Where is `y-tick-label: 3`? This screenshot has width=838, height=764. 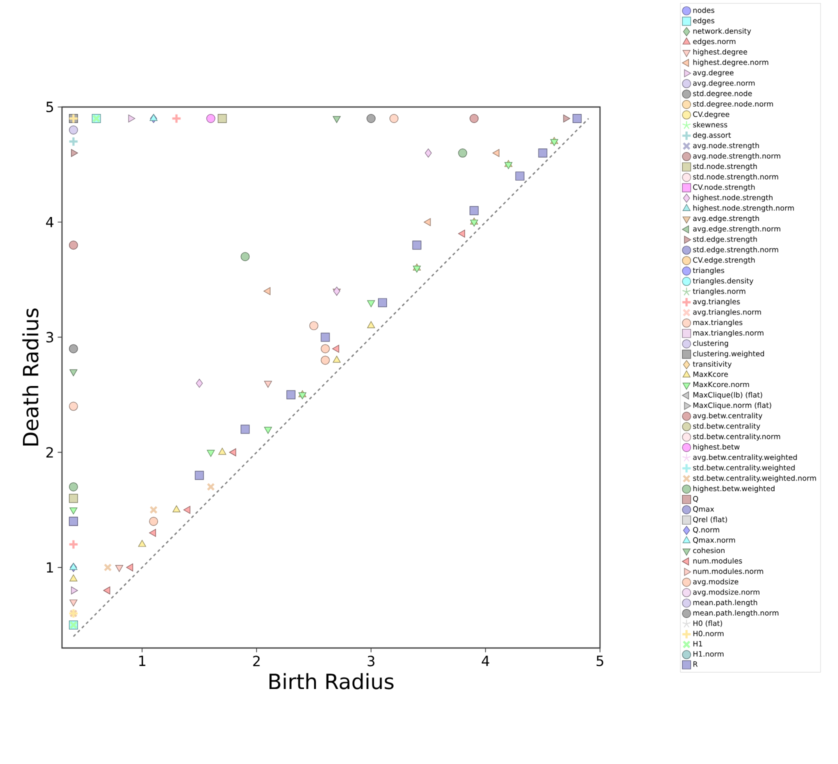 y-tick-label: 3 is located at coordinates (50, 337).